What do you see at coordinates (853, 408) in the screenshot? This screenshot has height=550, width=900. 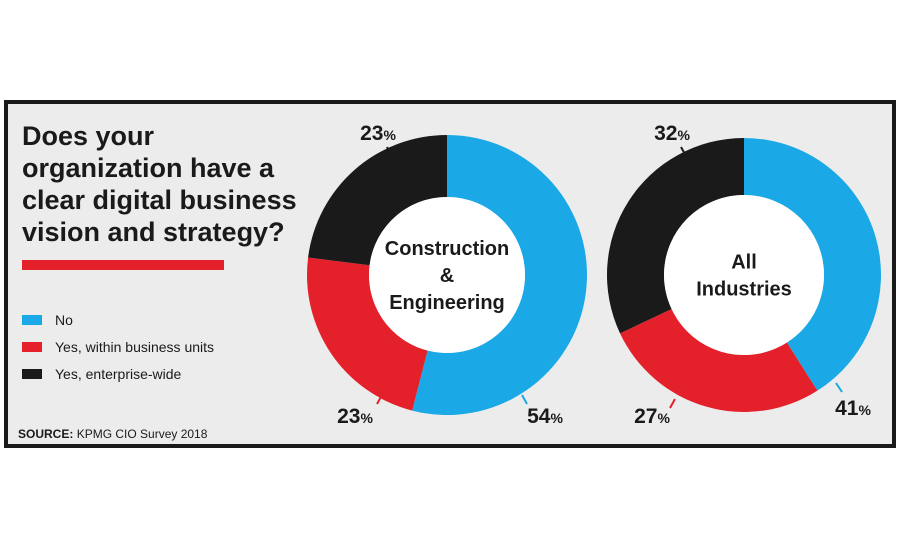 I see `value-label-all-industries-no: 41%` at bounding box center [853, 408].